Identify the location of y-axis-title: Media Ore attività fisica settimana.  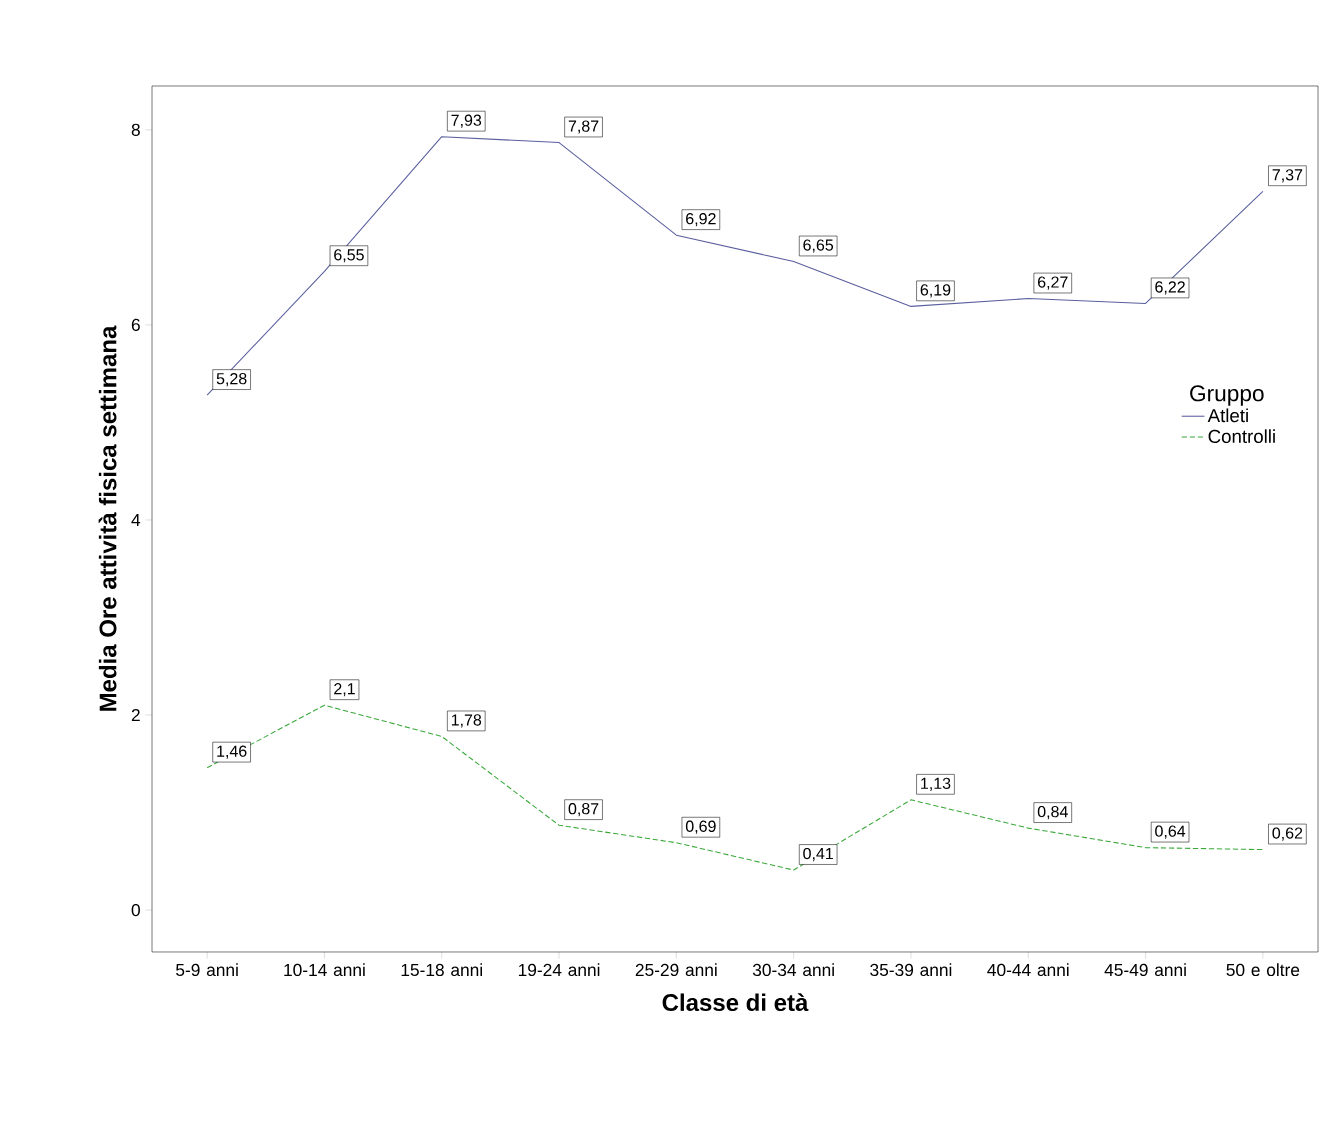
(107, 518).